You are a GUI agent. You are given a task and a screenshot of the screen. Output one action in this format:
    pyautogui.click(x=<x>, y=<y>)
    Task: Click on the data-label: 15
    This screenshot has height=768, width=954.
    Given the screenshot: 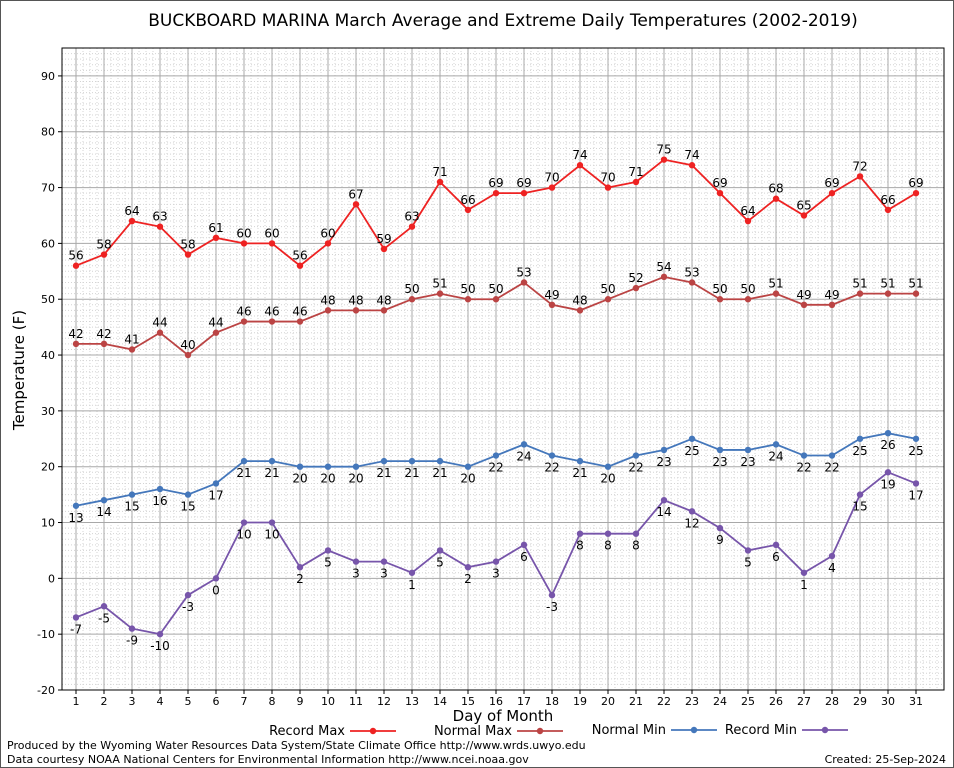 What is the action you would take?
    pyautogui.click(x=859, y=507)
    